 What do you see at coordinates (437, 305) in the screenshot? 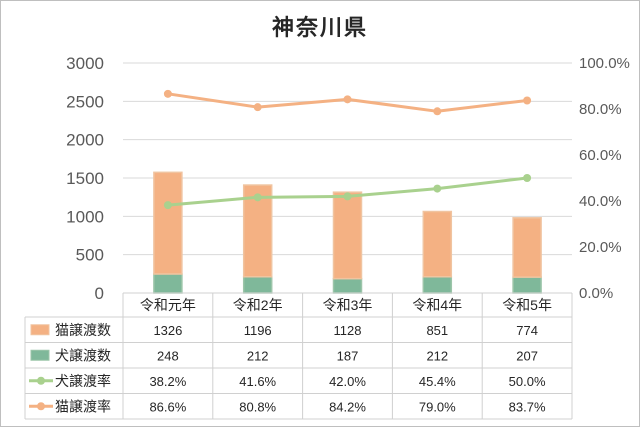
I see `category-label-4: 令和4年` at bounding box center [437, 305].